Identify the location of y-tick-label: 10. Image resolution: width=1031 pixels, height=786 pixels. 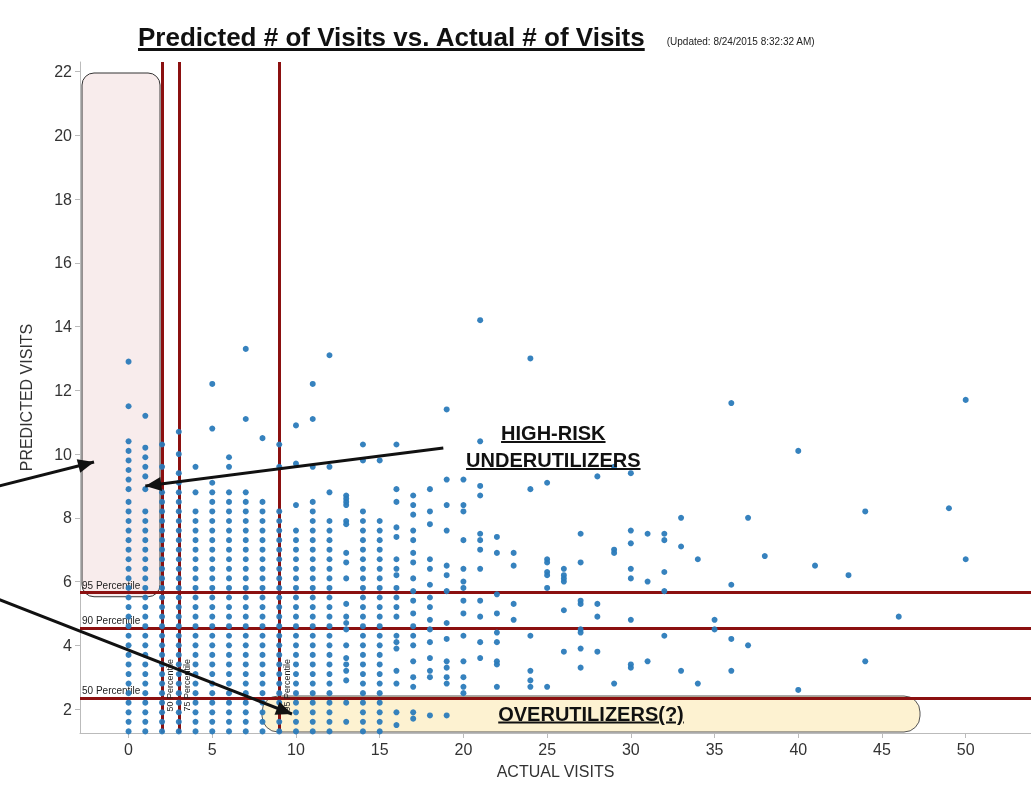
(63, 454).